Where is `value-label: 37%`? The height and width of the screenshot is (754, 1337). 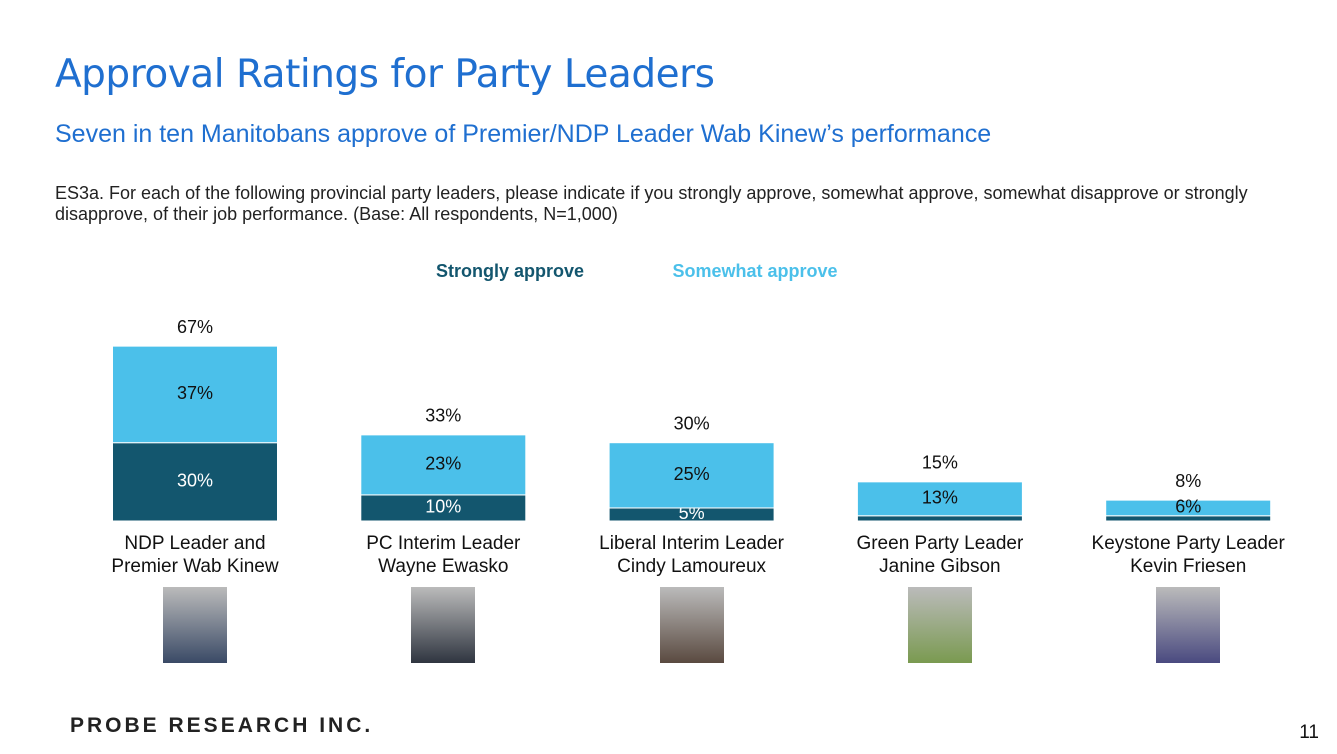
value-label: 37% is located at coordinates (195, 393).